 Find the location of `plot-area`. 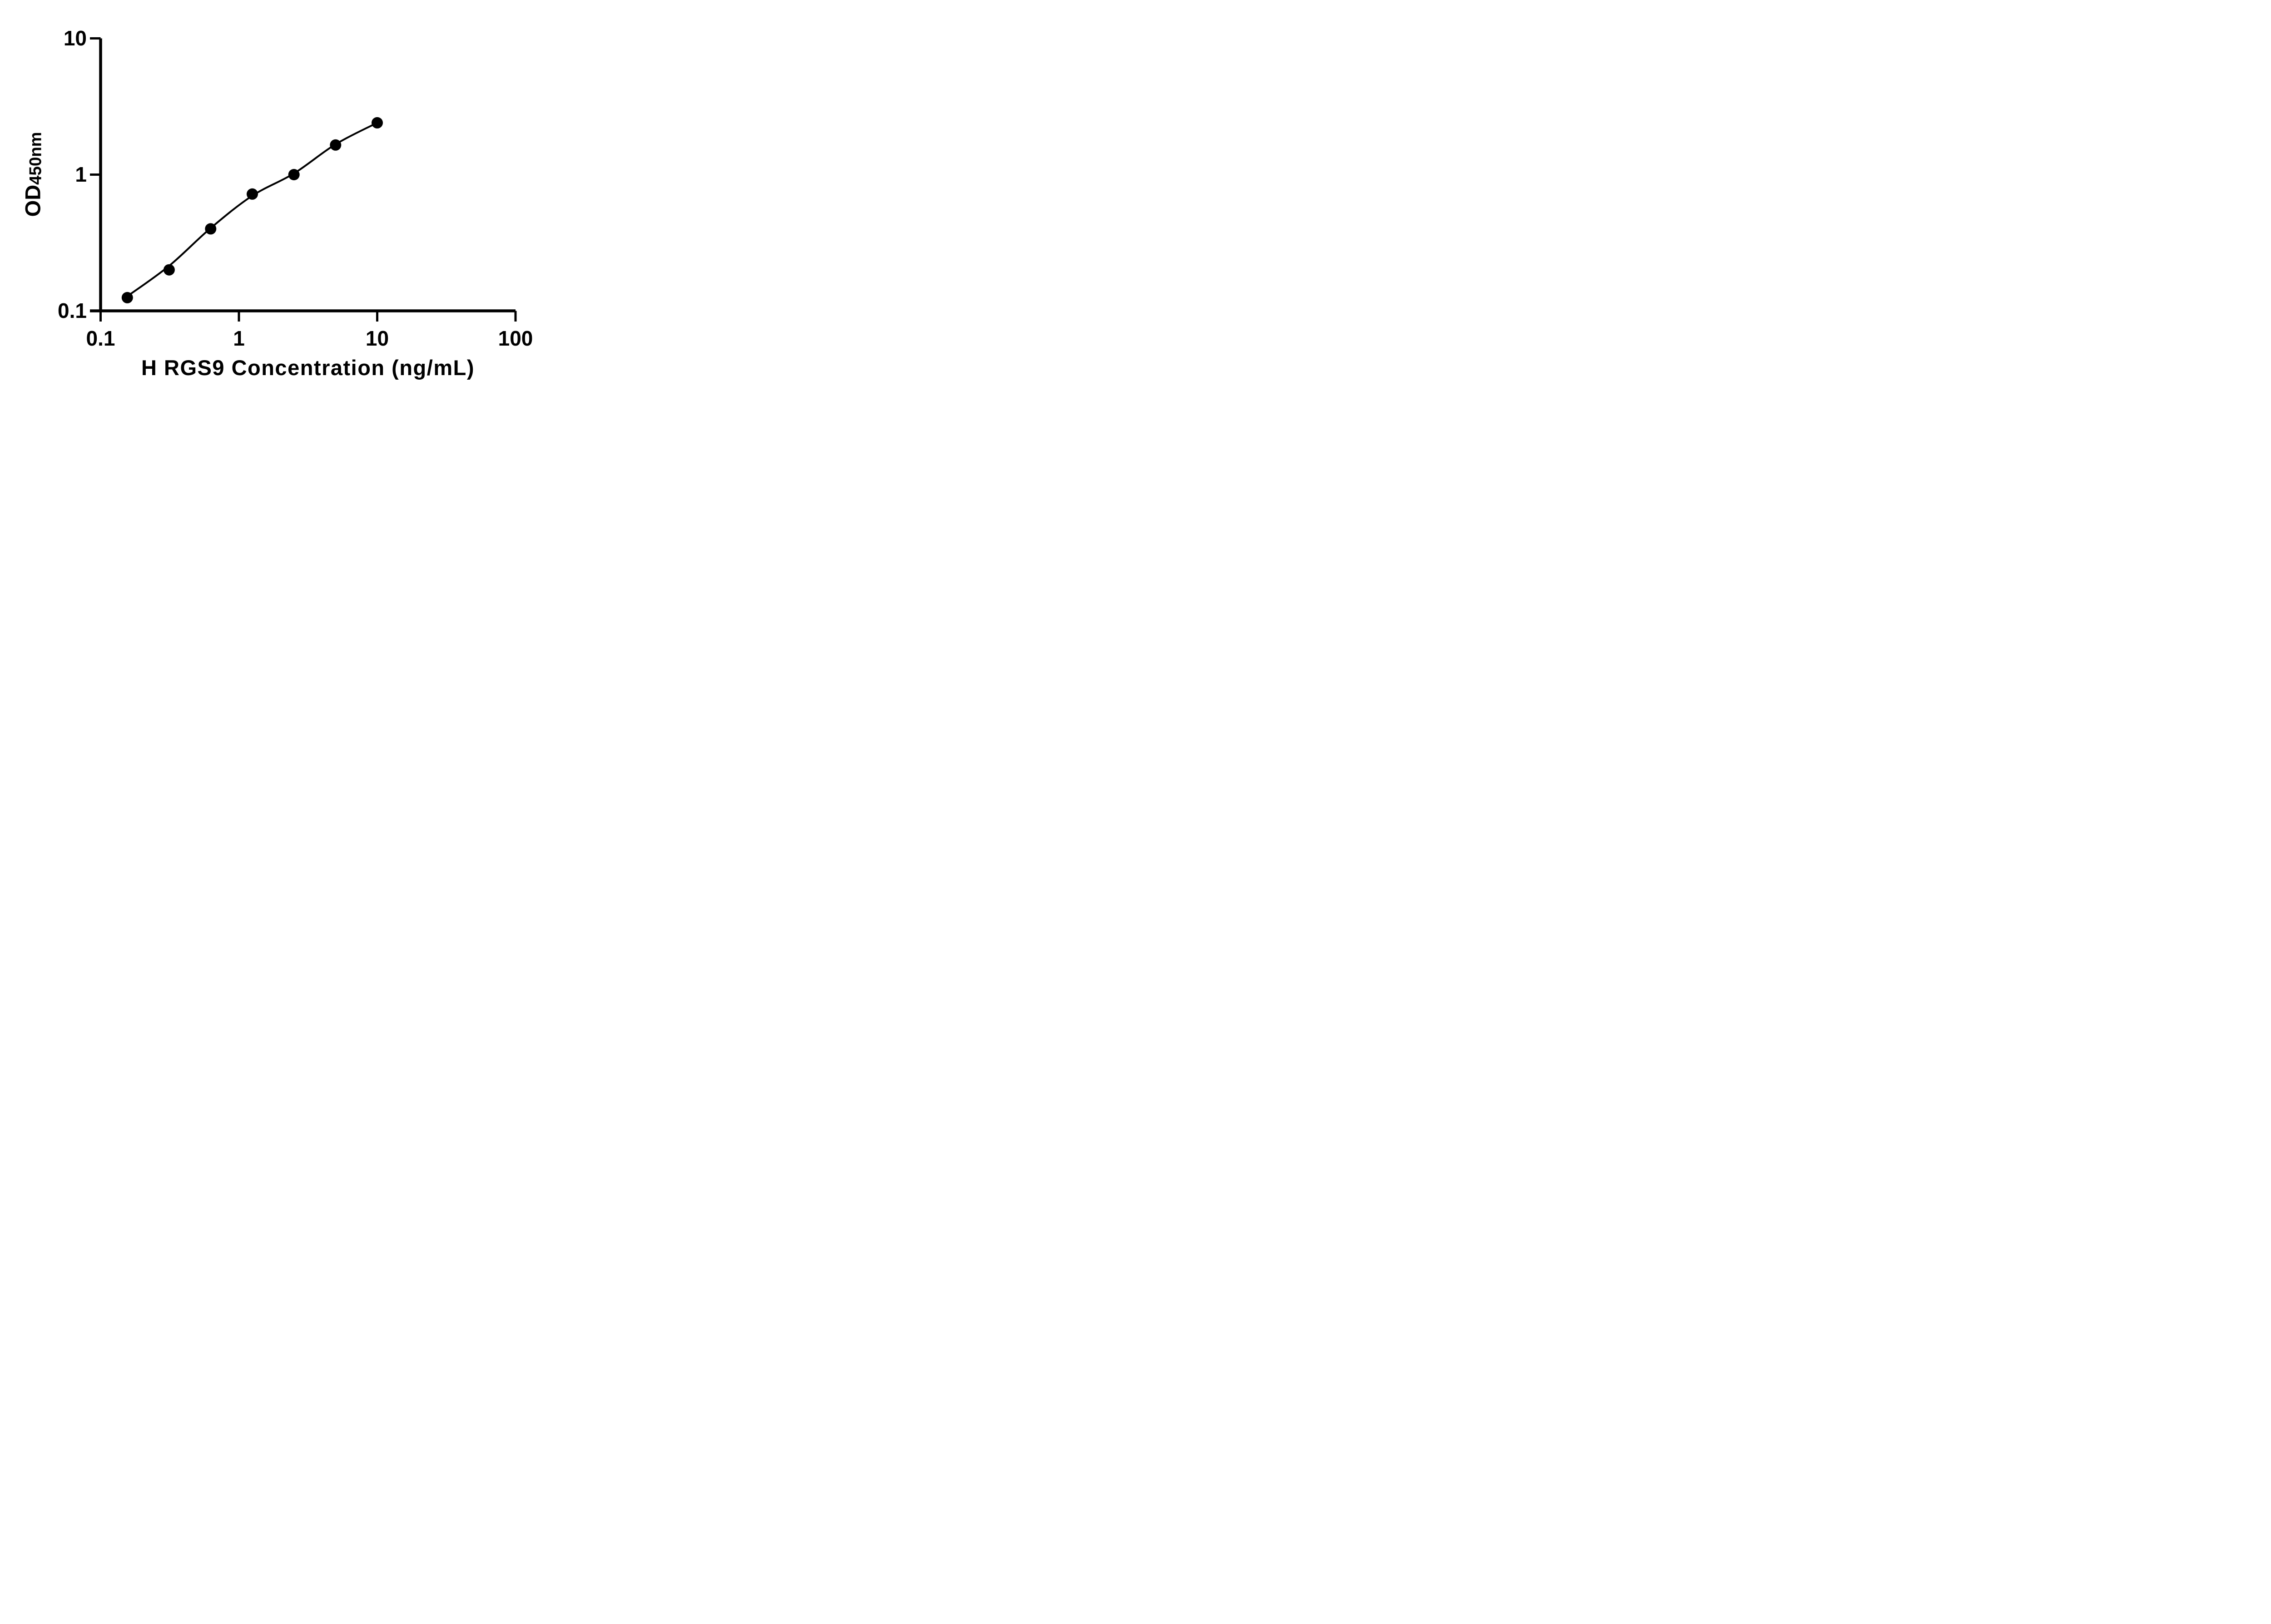

plot-area is located at coordinates (303, 179).